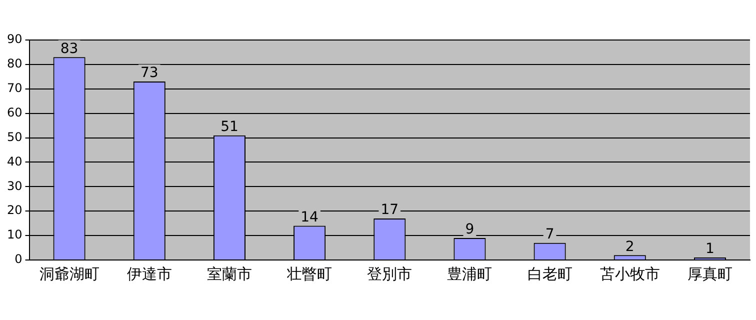 The height and width of the screenshot is (320, 756). What do you see at coordinates (549, 273) in the screenshot?
I see `x-tick-label: 白老町` at bounding box center [549, 273].